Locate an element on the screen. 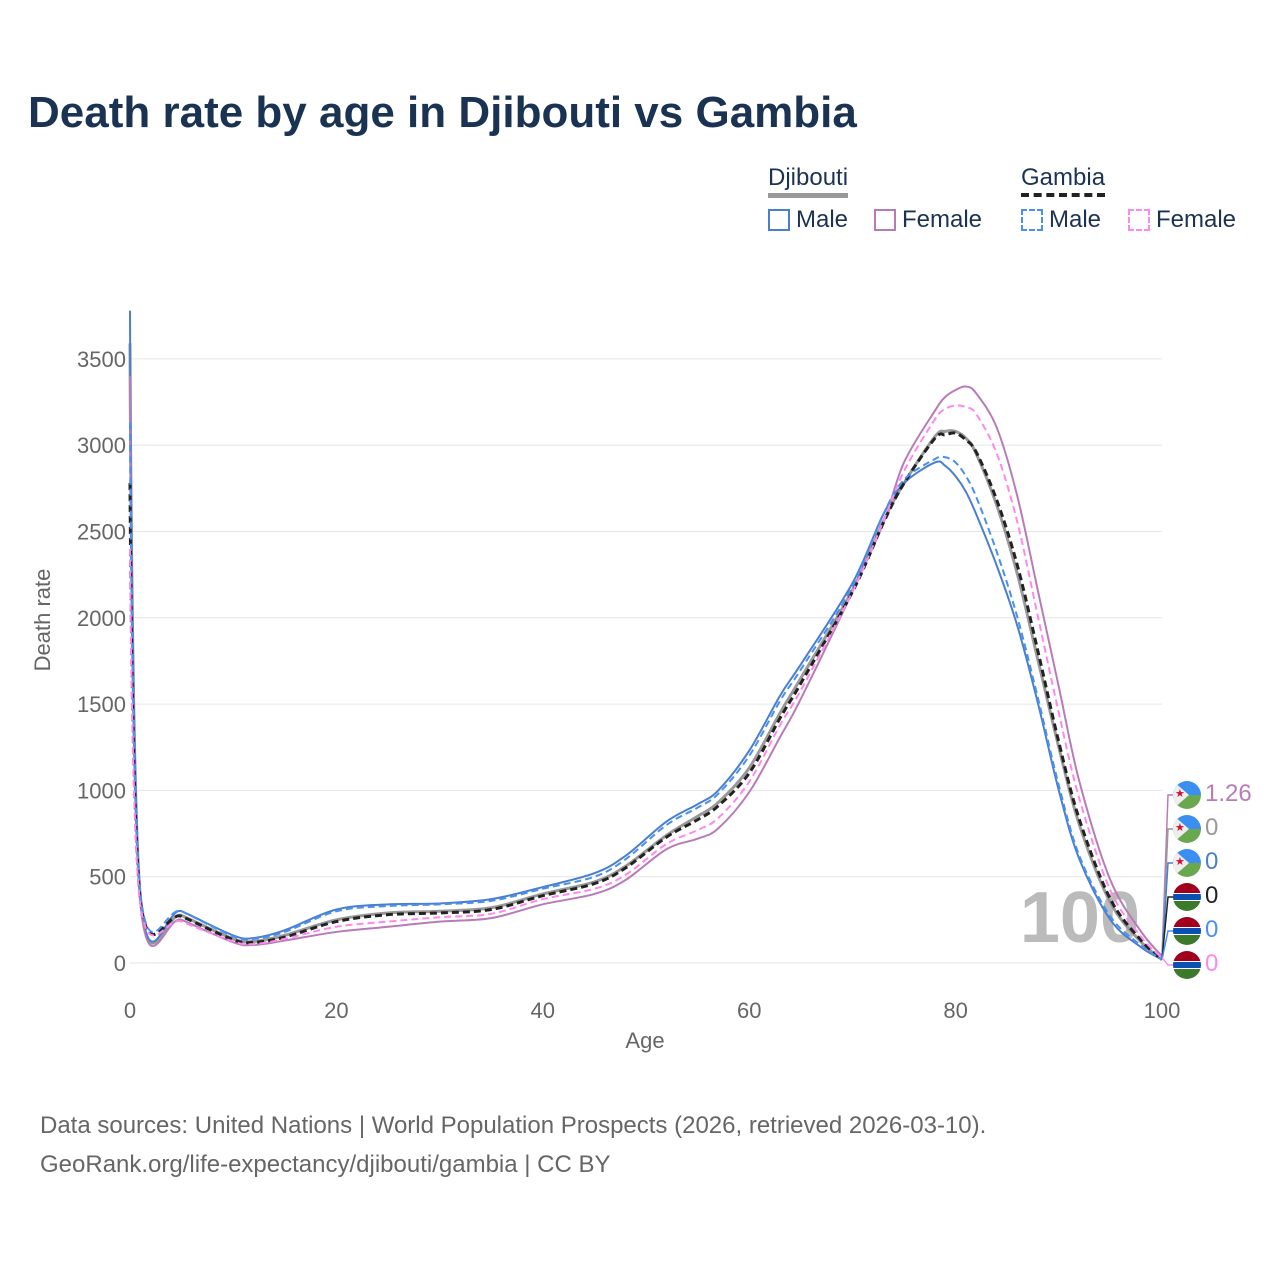 The image size is (1280, 1280). x-tick-label: 0 is located at coordinates (130, 1010).